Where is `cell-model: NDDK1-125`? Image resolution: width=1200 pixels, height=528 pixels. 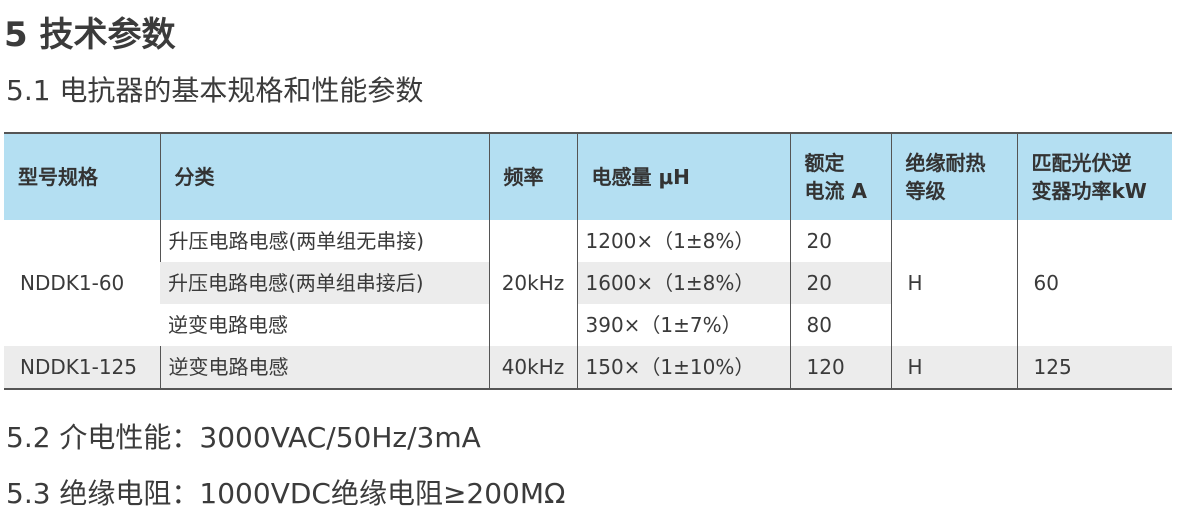
cell-model: NDDK1-125 is located at coordinates (82, 368).